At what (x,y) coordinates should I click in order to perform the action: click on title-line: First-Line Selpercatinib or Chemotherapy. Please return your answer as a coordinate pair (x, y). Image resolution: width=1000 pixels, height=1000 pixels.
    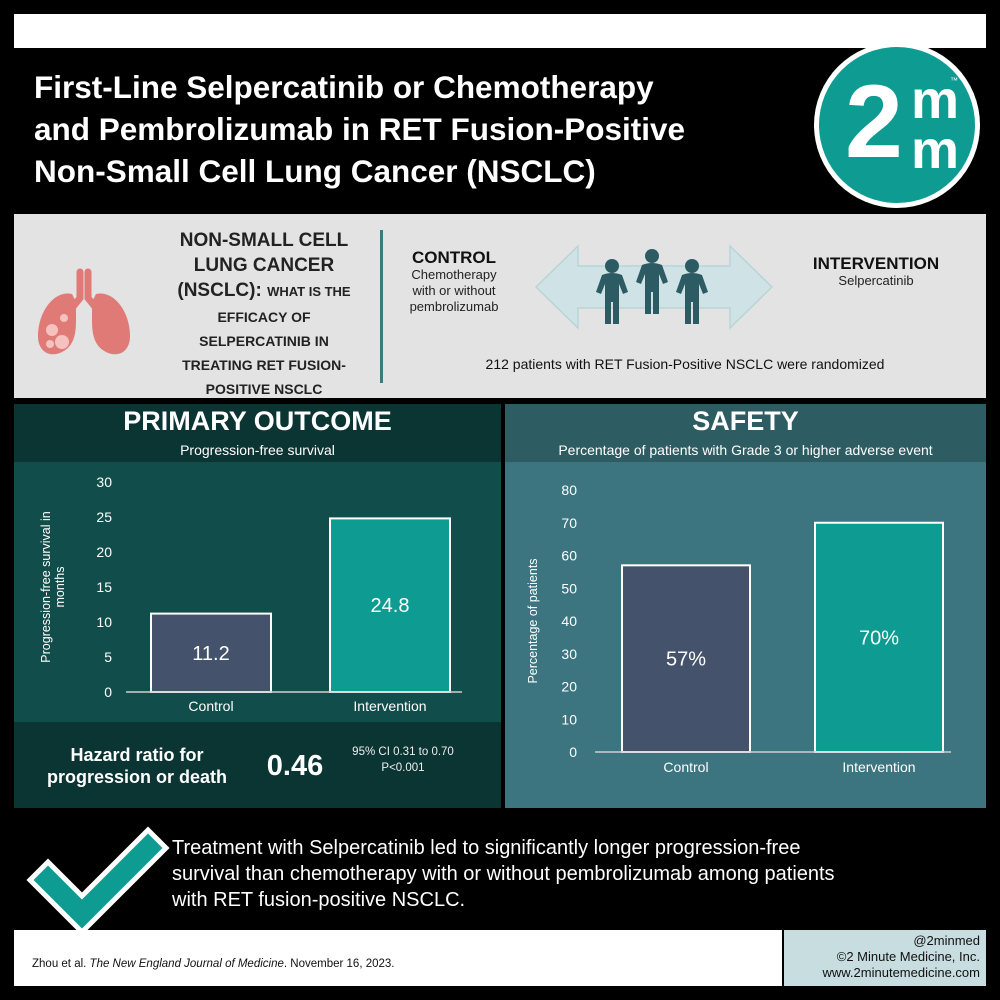
    Looking at the image, I should click on (344, 87).